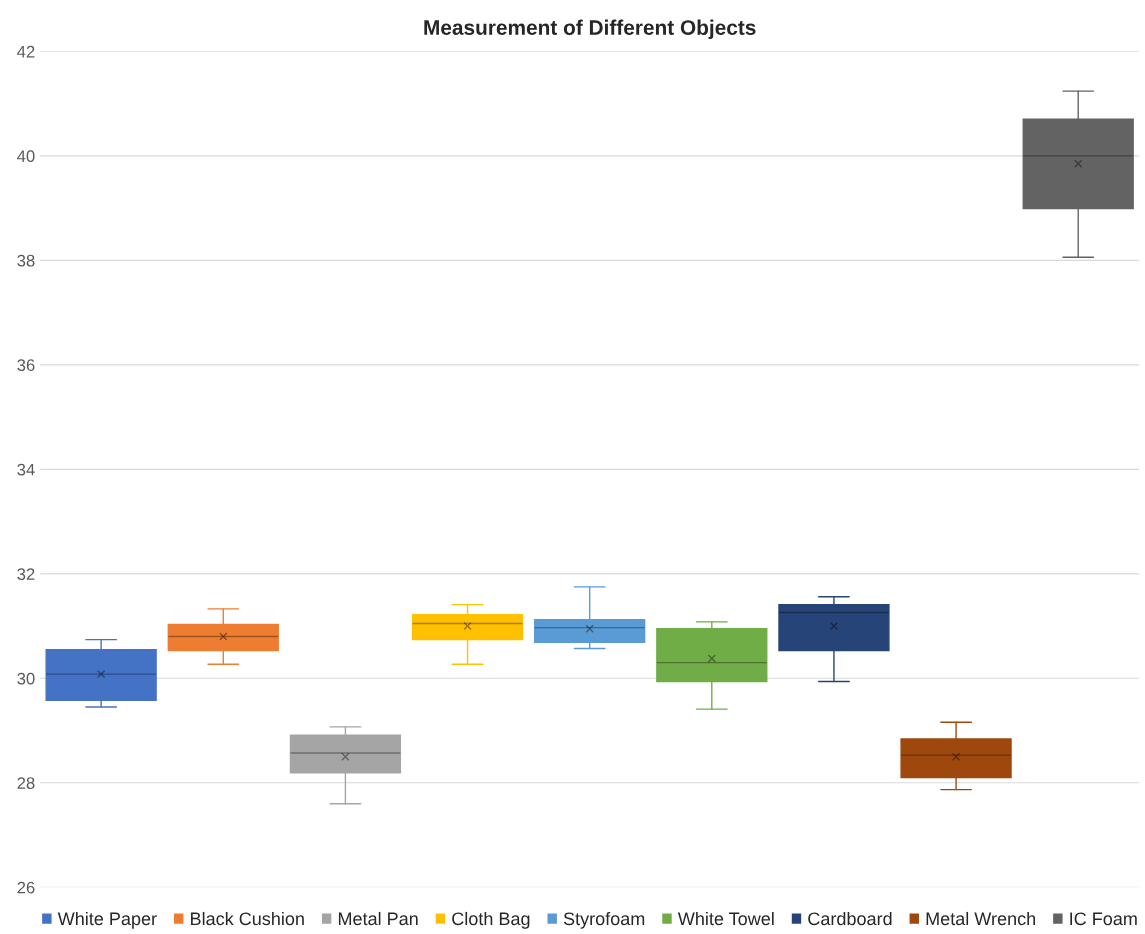 The width and height of the screenshot is (1145, 934). What do you see at coordinates (26, 260) in the screenshot?
I see `y-tick-label: 38` at bounding box center [26, 260].